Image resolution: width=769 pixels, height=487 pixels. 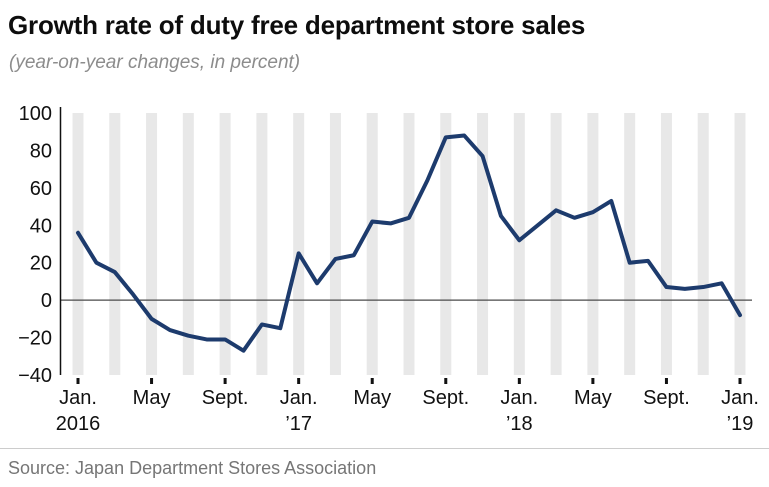 I want to click on x-tick-year-label: ’19, so click(x=740, y=424).